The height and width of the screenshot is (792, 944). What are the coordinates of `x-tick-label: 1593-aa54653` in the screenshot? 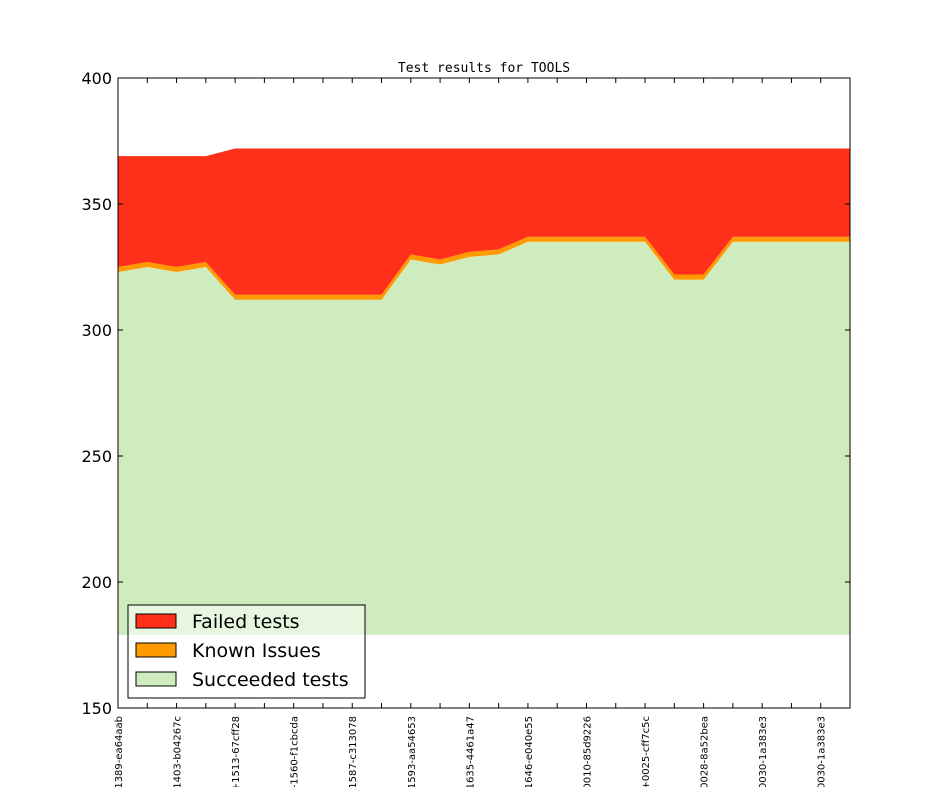 It's located at (412, 751).